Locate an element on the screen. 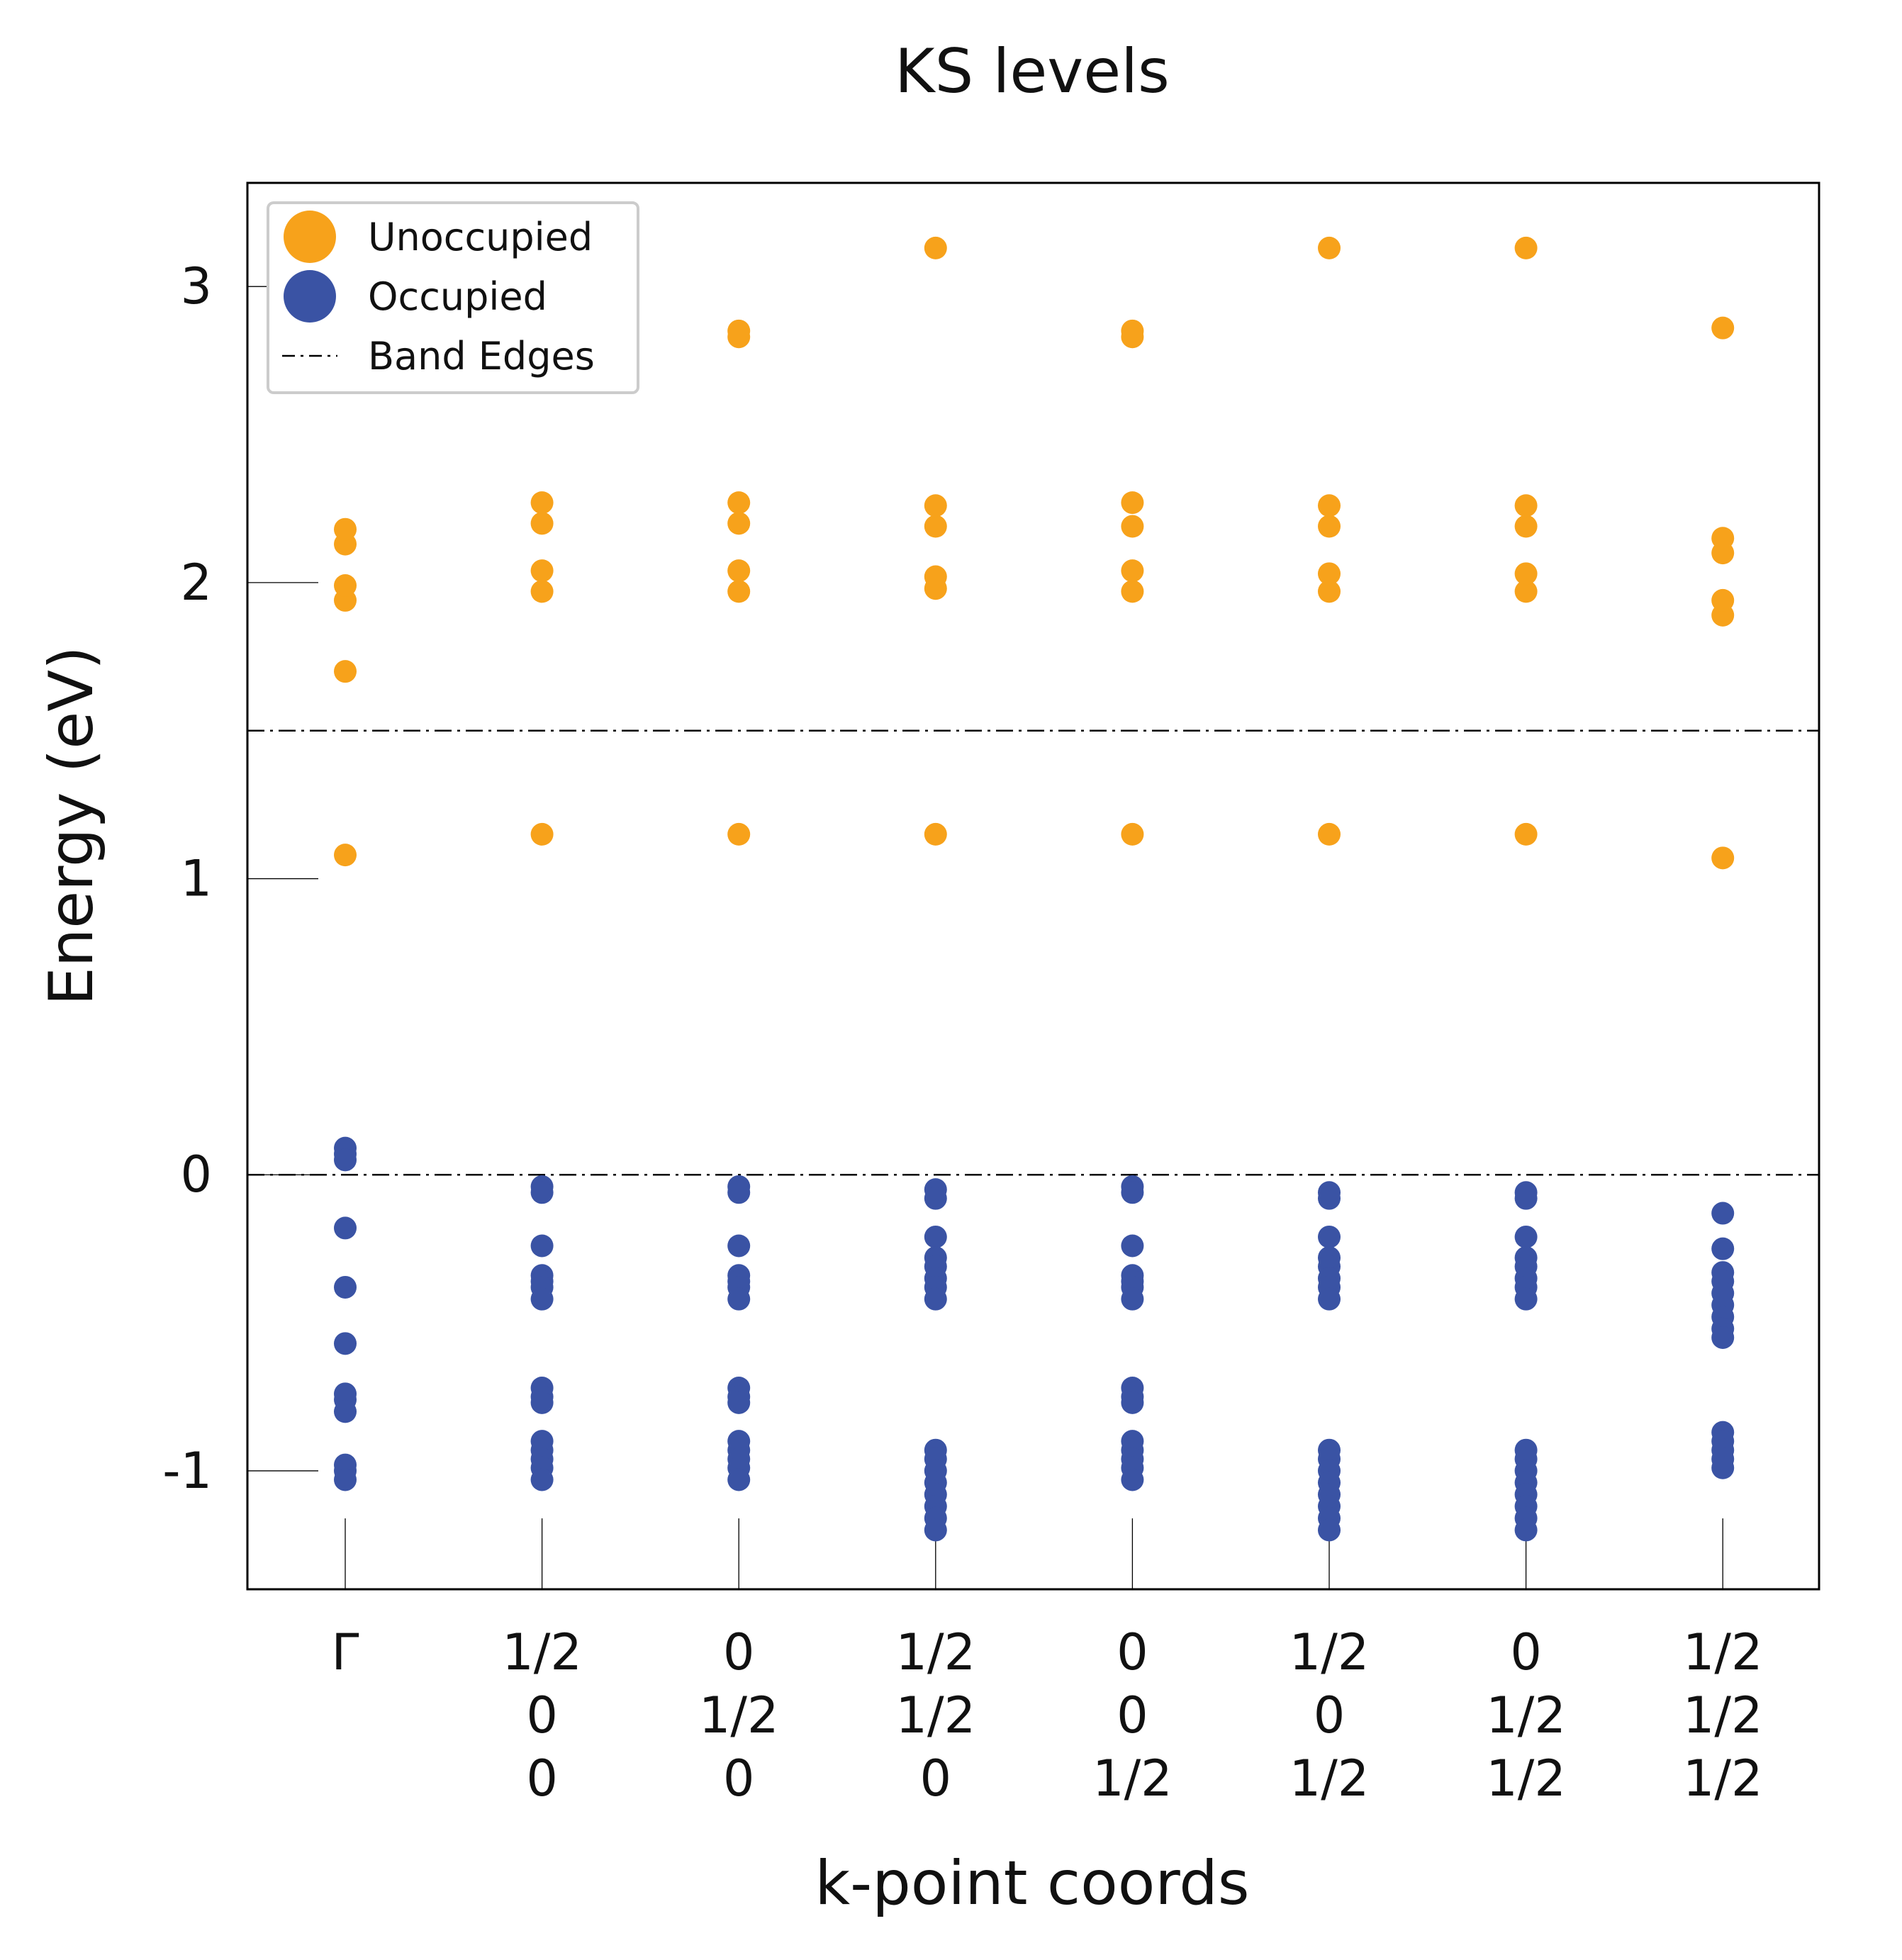 Image resolution: width=1902 pixels, height=1960 pixels. x-tick-label-6-1: 1/2 is located at coordinates (1526, 1716).